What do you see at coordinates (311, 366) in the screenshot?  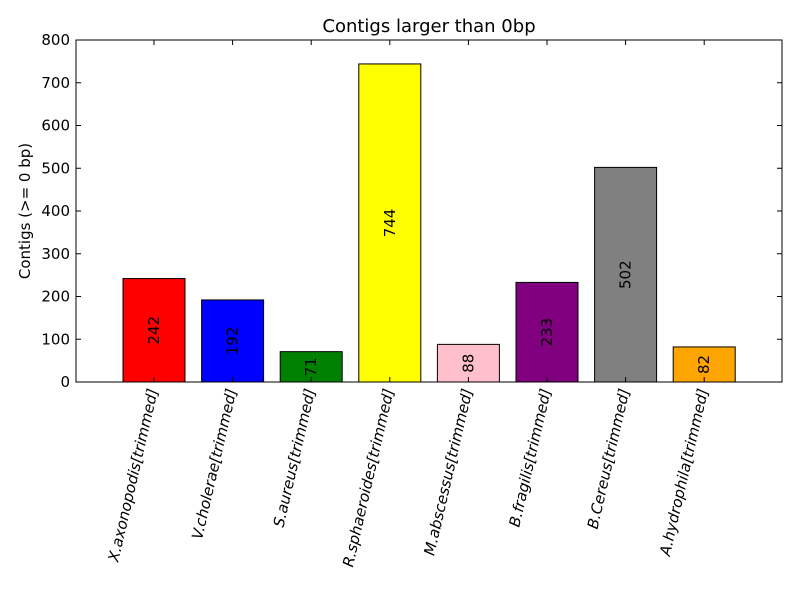 I see `bar-value-label: 71` at bounding box center [311, 366].